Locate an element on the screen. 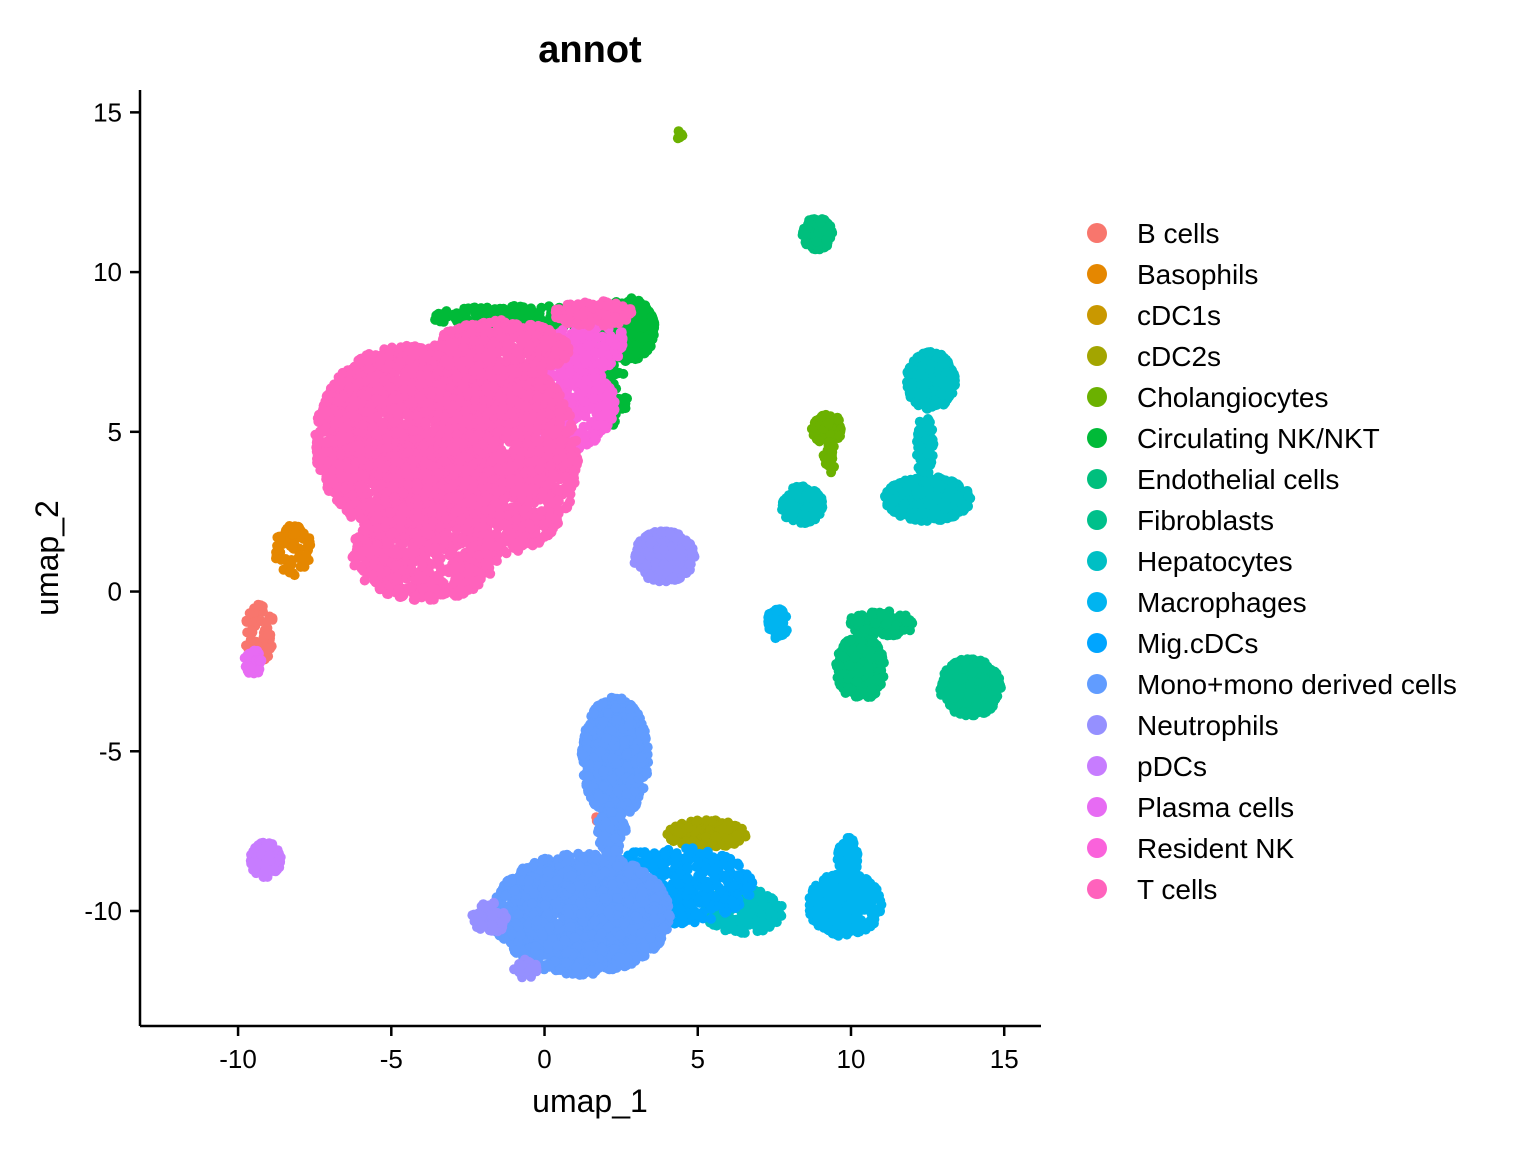 The image size is (1536, 1157). series-cholangiocytes is located at coordinates (759, 302).